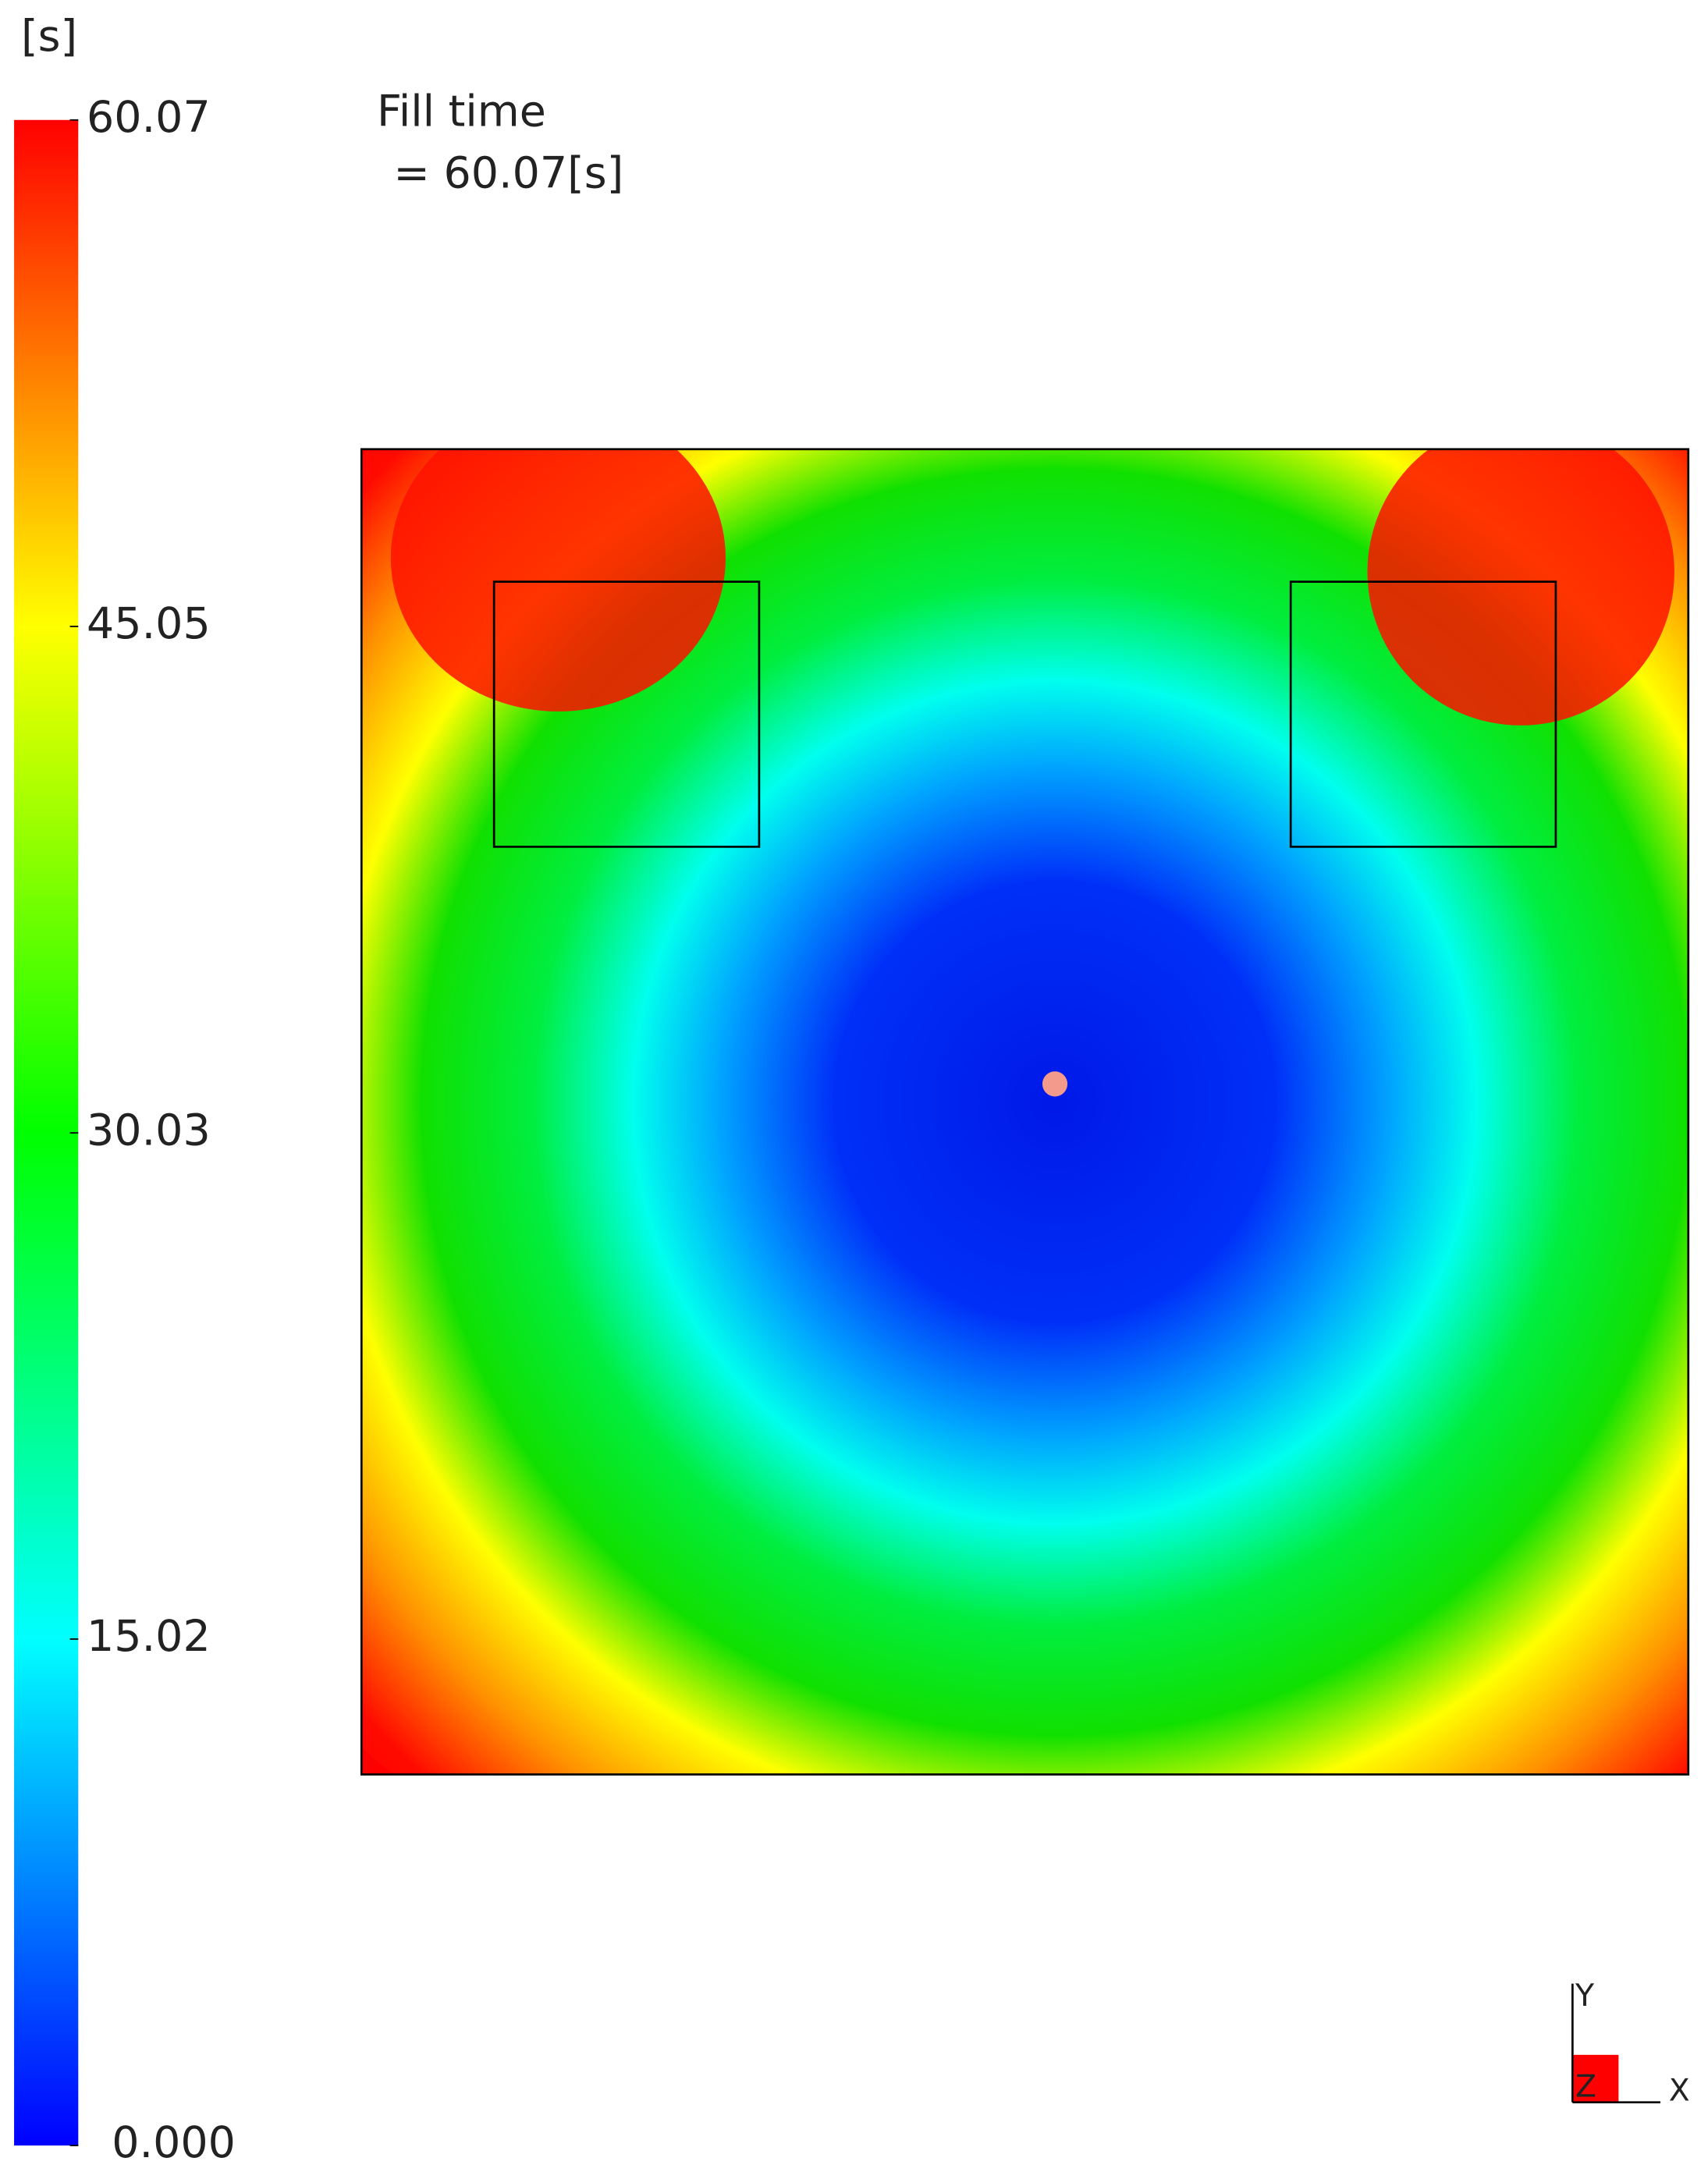 The height and width of the screenshot is (2179, 1708). What do you see at coordinates (49, 37) in the screenshot?
I see `unit-label: [s]` at bounding box center [49, 37].